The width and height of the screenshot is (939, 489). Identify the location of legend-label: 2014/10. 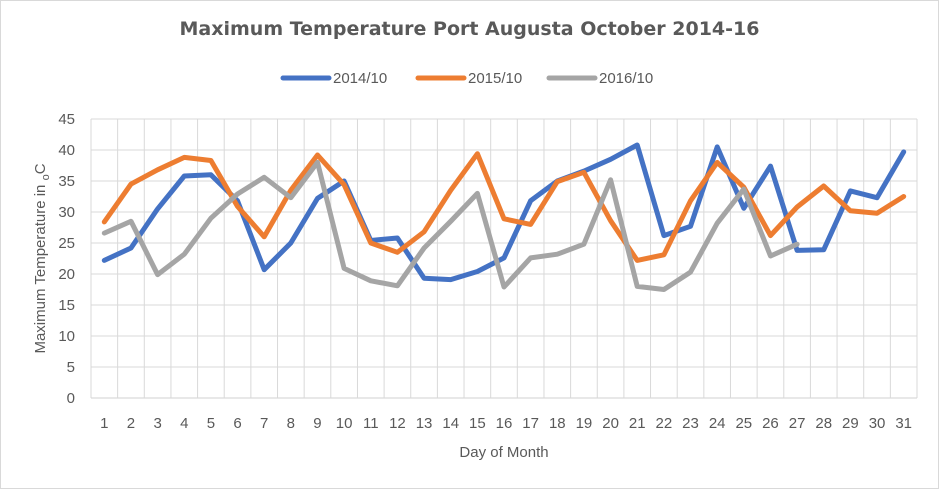
(360, 78).